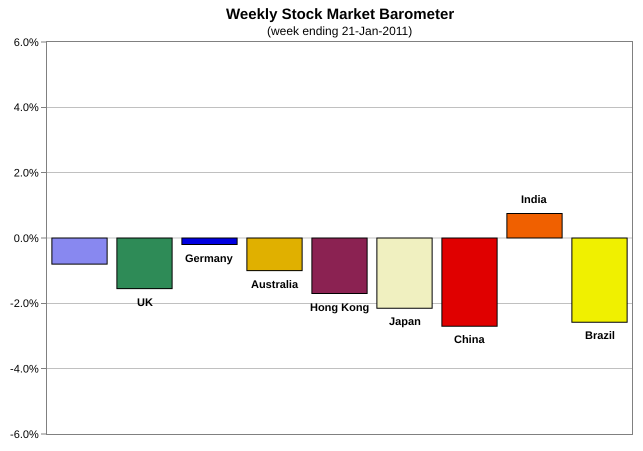 The width and height of the screenshot is (643, 451). Describe the element at coordinates (27, 42) in the screenshot. I see `y-tick-label: 6.0%` at that location.